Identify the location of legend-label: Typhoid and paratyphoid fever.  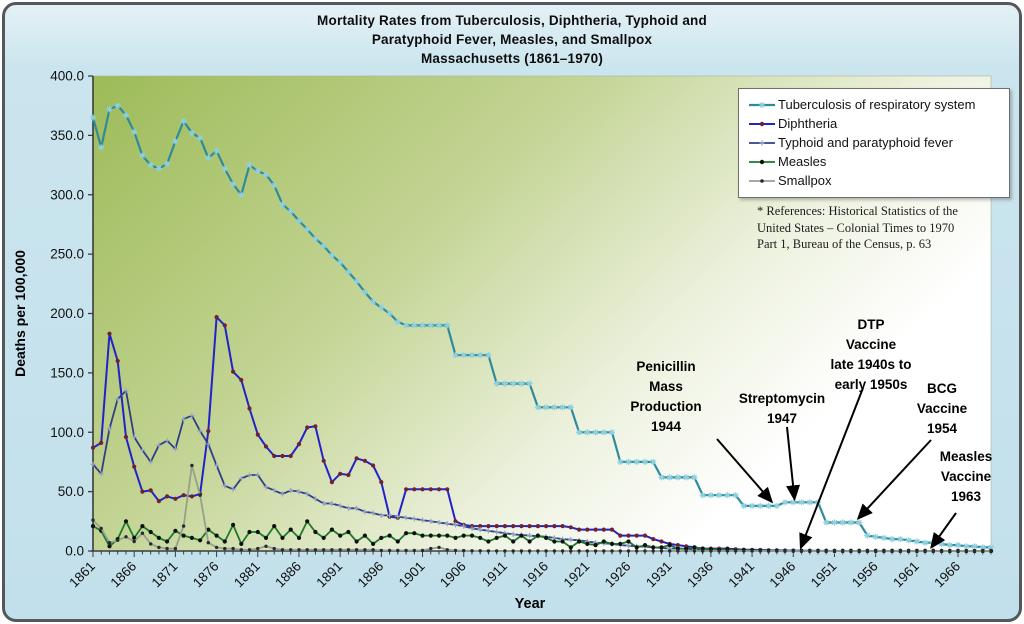
(865, 142).